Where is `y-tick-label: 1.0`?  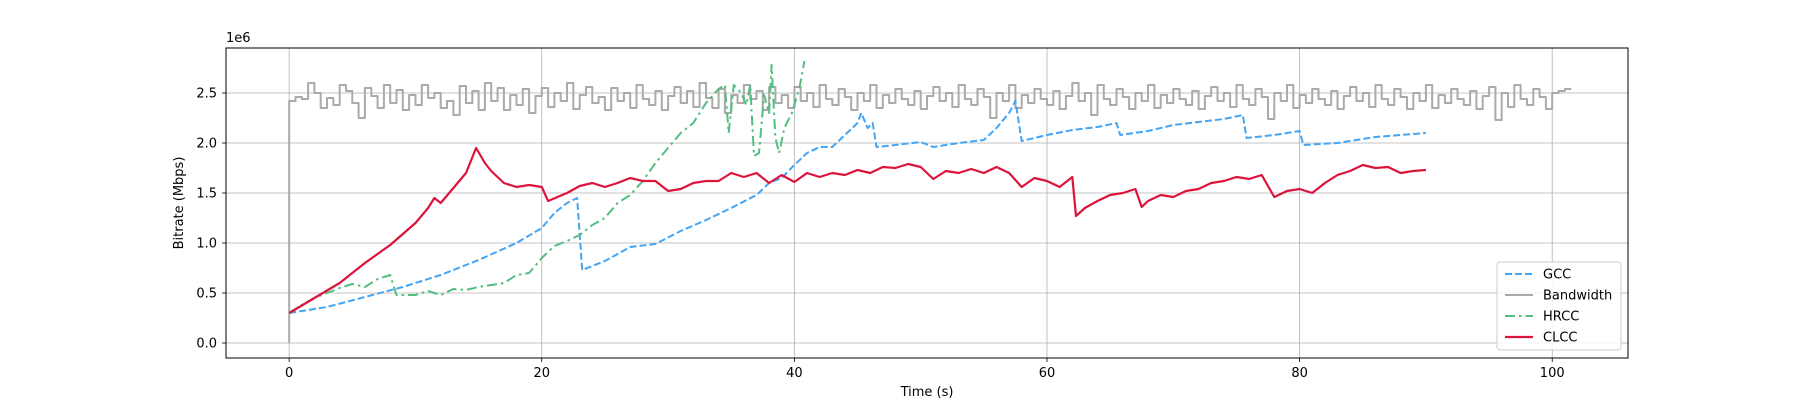
y-tick-label: 1.0 is located at coordinates (206, 244).